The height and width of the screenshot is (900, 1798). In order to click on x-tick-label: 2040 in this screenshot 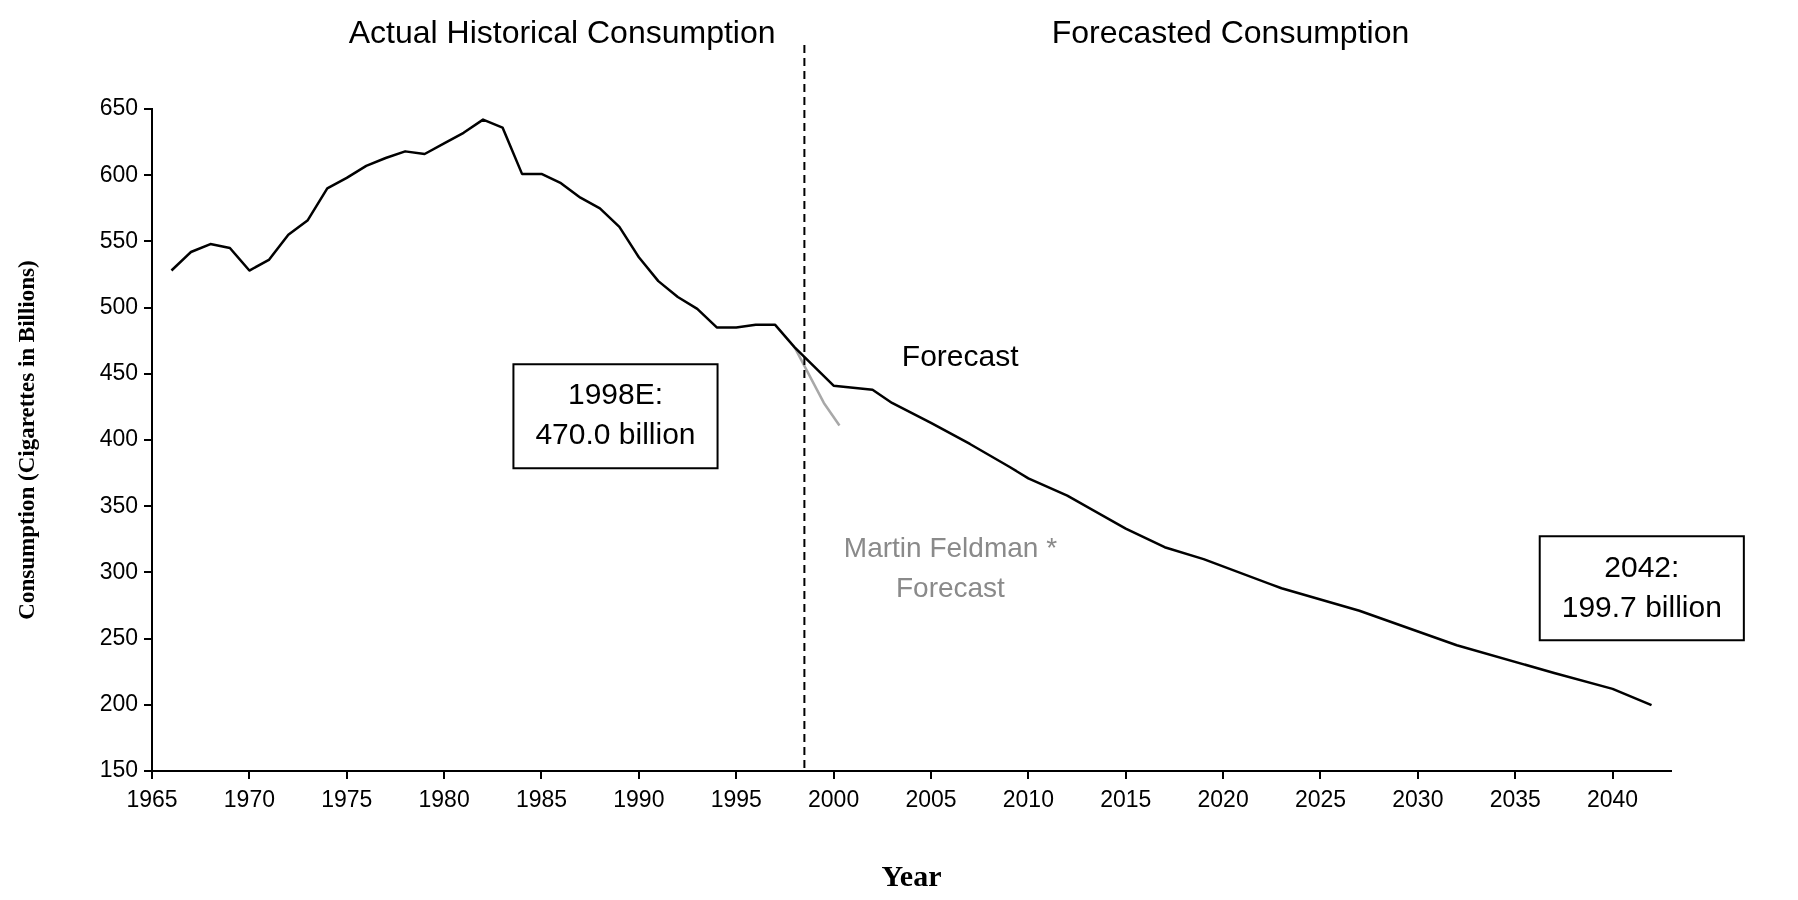, I will do `click(1612, 799)`.